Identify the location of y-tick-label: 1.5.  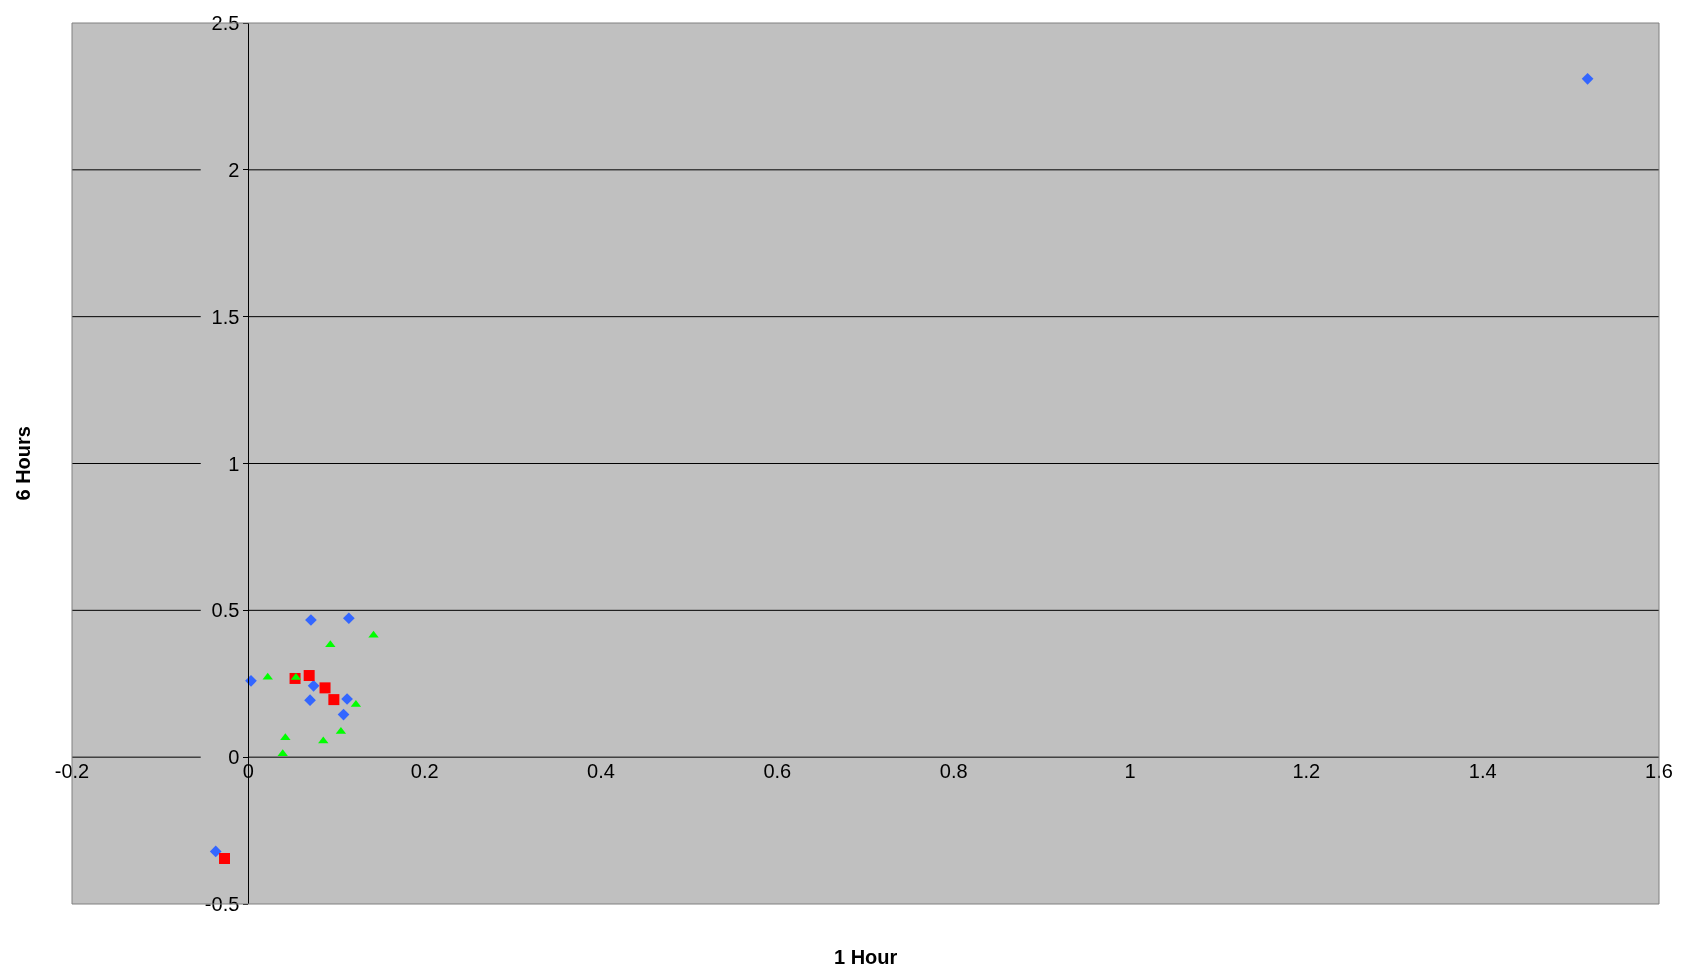
(225, 316).